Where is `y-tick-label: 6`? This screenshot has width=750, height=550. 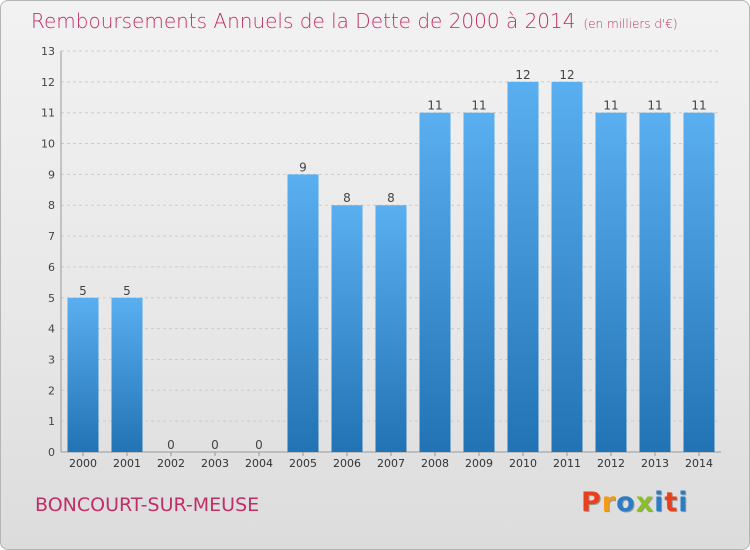
y-tick-label: 6 is located at coordinates (51, 267).